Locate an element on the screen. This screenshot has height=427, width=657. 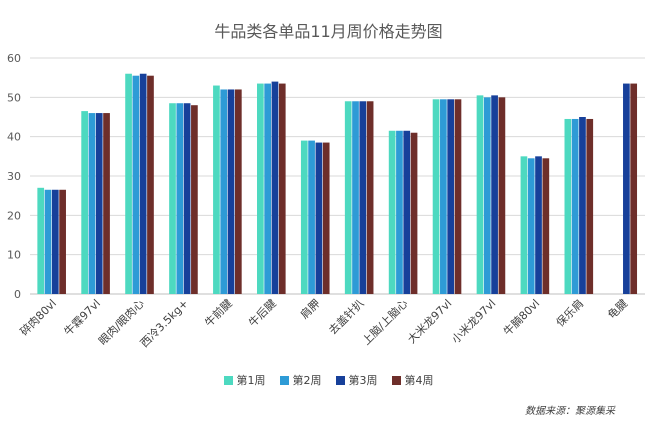
legend-item: 第1周 is located at coordinates (244, 380).